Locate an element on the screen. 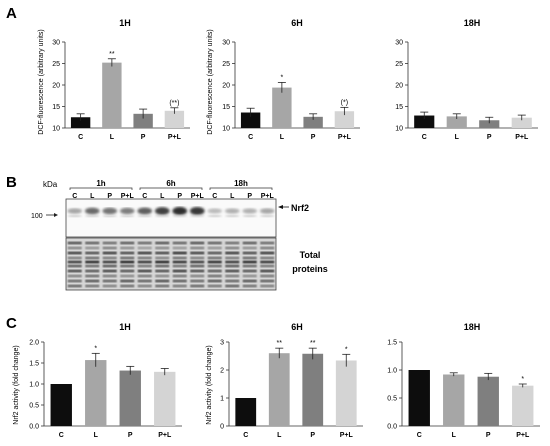  chart-5-xtick-label: L is located at coordinates (454, 435).